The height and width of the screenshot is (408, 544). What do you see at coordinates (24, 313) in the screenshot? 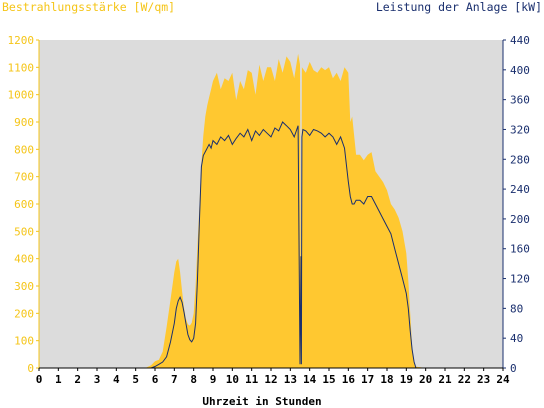
I see `left-axis-tick-label: 200` at bounding box center [24, 313].